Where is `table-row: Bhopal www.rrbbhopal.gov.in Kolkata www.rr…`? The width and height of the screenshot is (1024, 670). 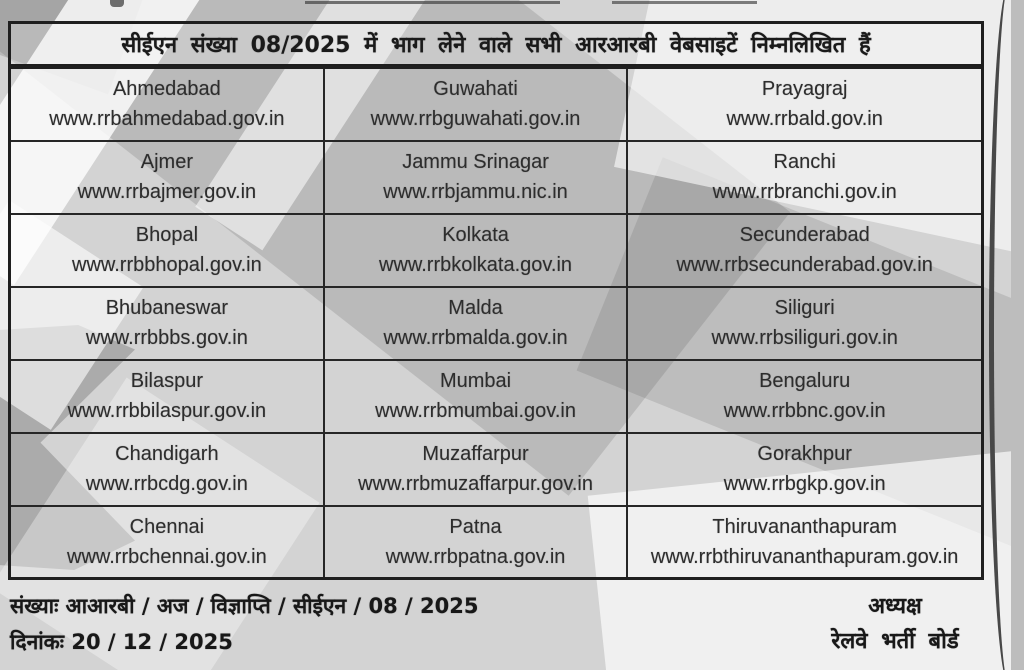 table-row: Bhopal www.rrbbhopal.gov.in Kolkata www.rr… is located at coordinates (496, 250).